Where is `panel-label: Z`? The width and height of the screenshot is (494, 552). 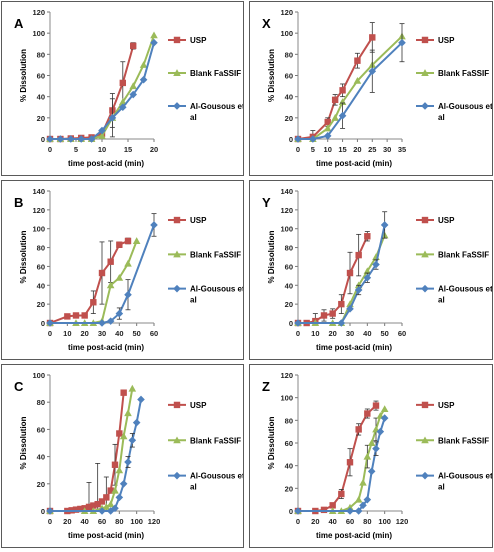 panel-label: Z is located at coordinates (266, 386).